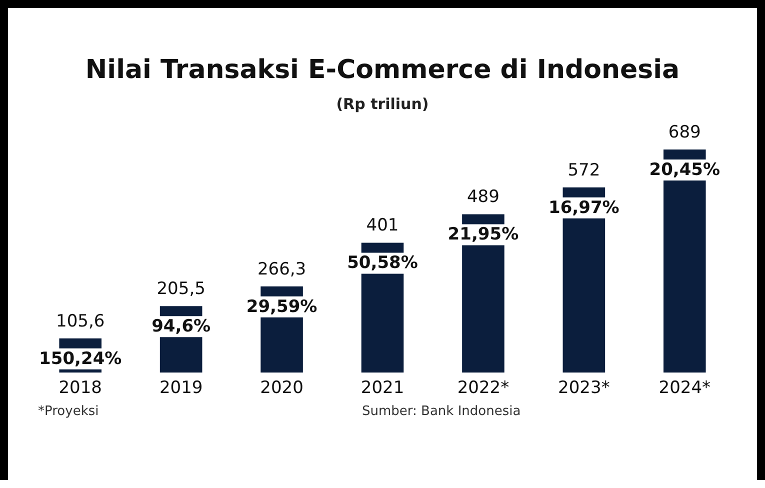  Describe the element at coordinates (483, 234) in the screenshot. I see `annotation: 21,95%` at that location.